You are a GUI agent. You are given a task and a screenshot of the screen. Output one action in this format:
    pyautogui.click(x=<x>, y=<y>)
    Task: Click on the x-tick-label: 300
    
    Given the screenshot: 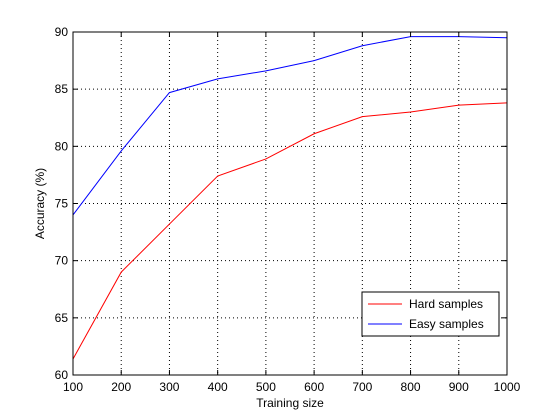 What is the action you would take?
    pyautogui.click(x=169, y=387)
    